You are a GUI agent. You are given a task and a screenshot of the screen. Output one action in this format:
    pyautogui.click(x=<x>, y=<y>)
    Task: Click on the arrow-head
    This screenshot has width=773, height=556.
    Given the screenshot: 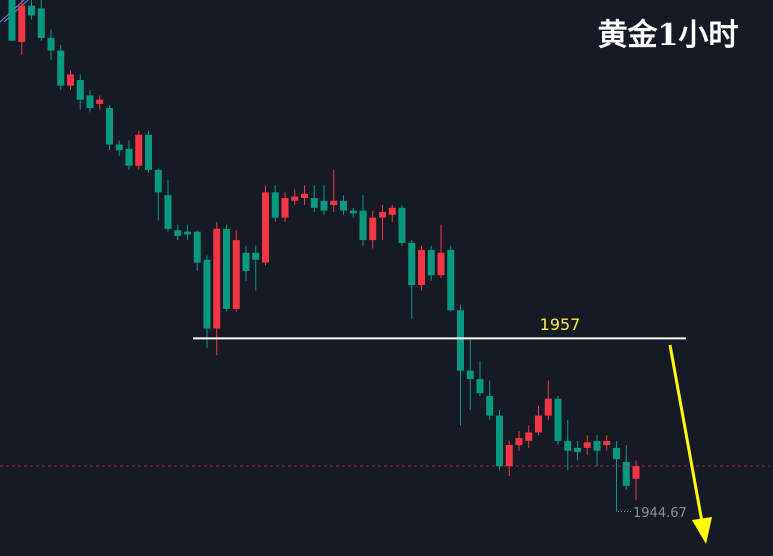 What is the action you would take?
    pyautogui.click(x=702, y=530)
    